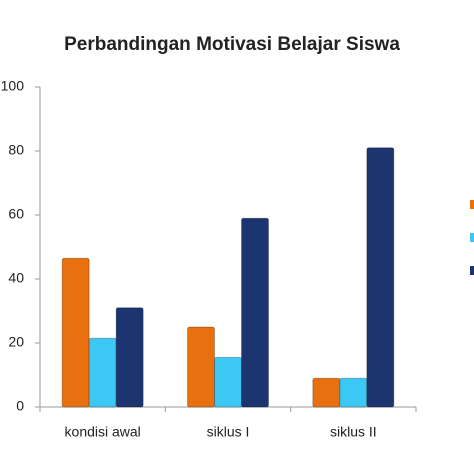 Image resolution: width=474 pixels, height=474 pixels. What do you see at coordinates (353, 432) in the screenshot?
I see `x-tick-label: siklus II` at bounding box center [353, 432].